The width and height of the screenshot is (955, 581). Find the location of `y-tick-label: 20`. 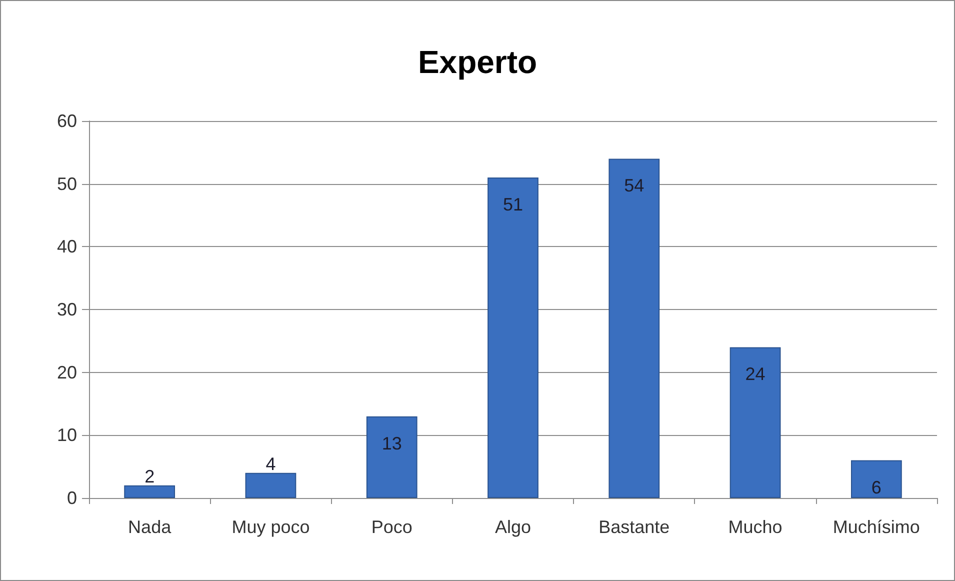

y-tick-label: 20 is located at coordinates (66, 372).